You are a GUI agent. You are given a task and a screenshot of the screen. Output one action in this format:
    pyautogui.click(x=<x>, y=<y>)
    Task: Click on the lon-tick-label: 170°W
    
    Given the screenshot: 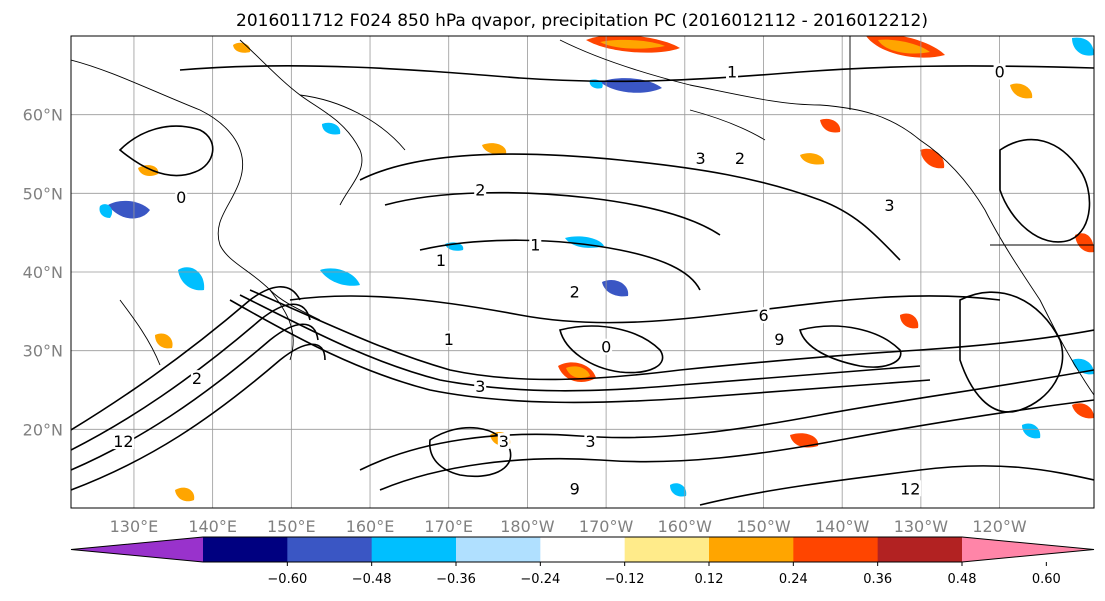 What is the action you would take?
    pyautogui.click(x=606, y=526)
    